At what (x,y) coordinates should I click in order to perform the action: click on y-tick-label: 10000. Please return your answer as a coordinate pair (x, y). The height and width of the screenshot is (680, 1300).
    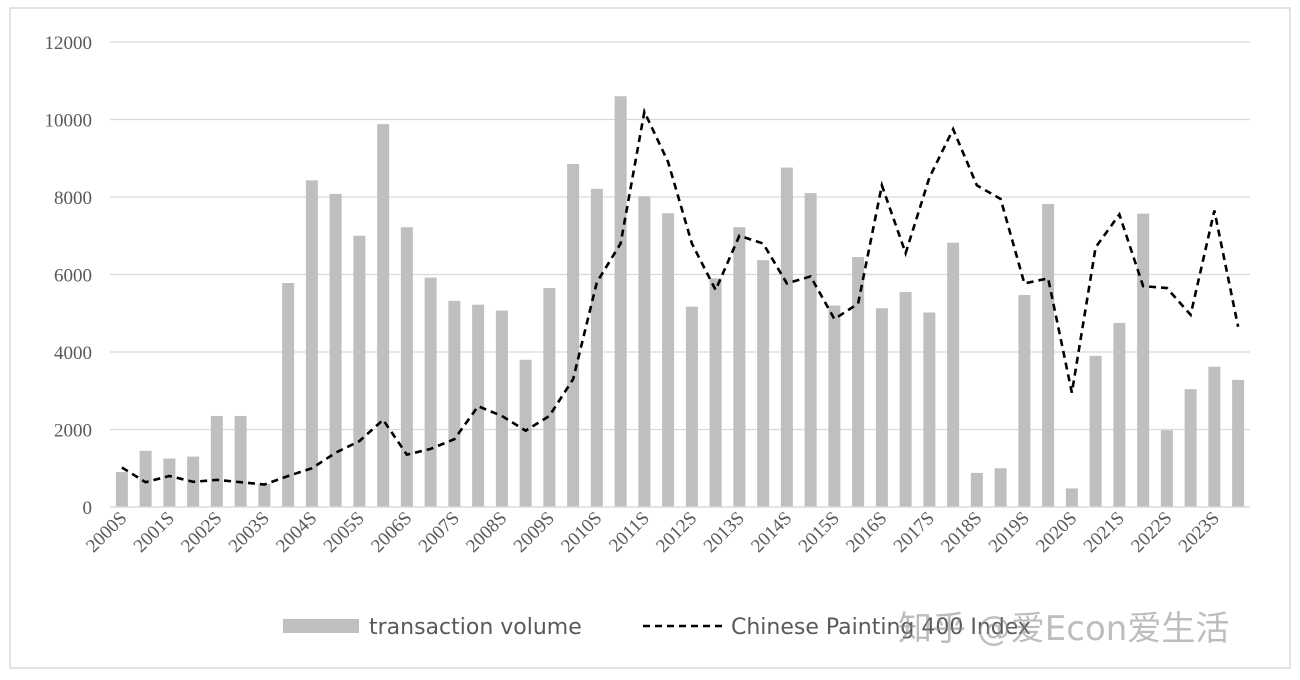
    Looking at the image, I should click on (69, 121).